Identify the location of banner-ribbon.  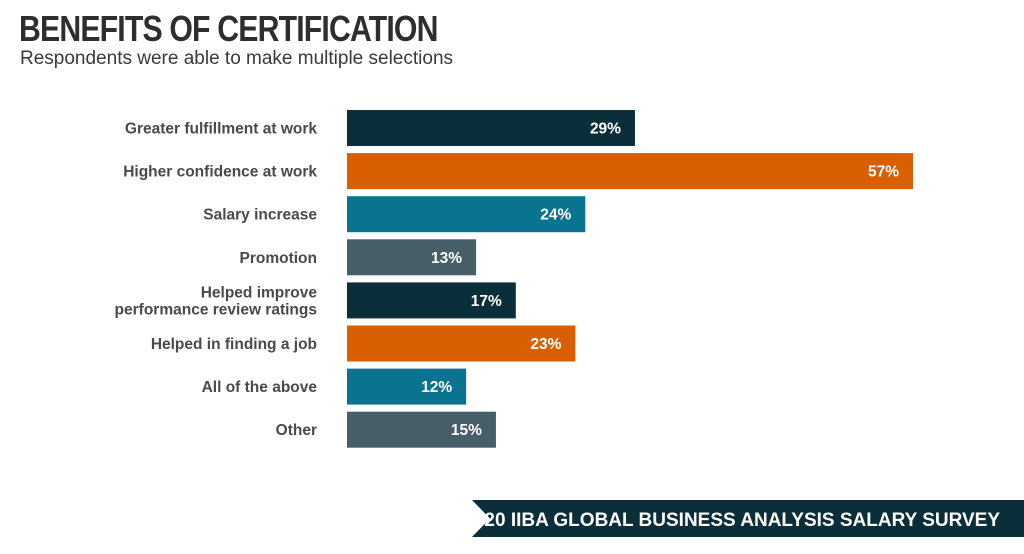
(748, 518).